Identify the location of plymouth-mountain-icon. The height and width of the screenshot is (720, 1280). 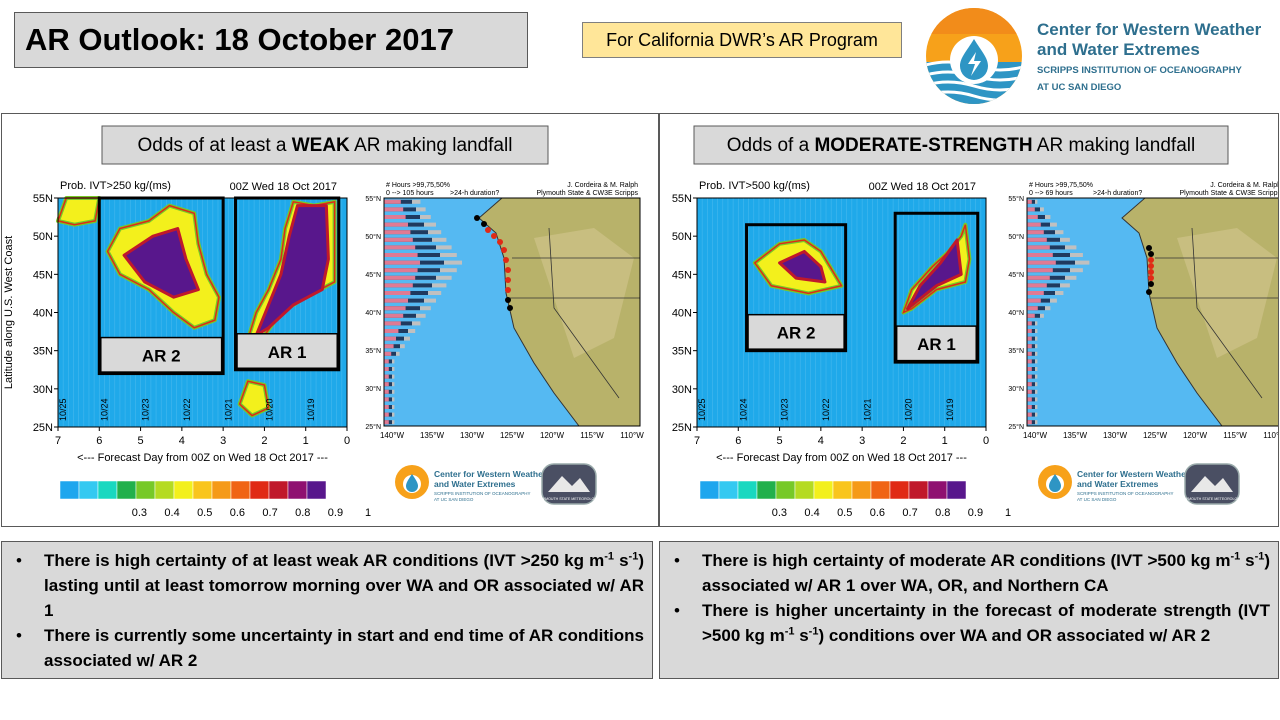
(1212, 484).